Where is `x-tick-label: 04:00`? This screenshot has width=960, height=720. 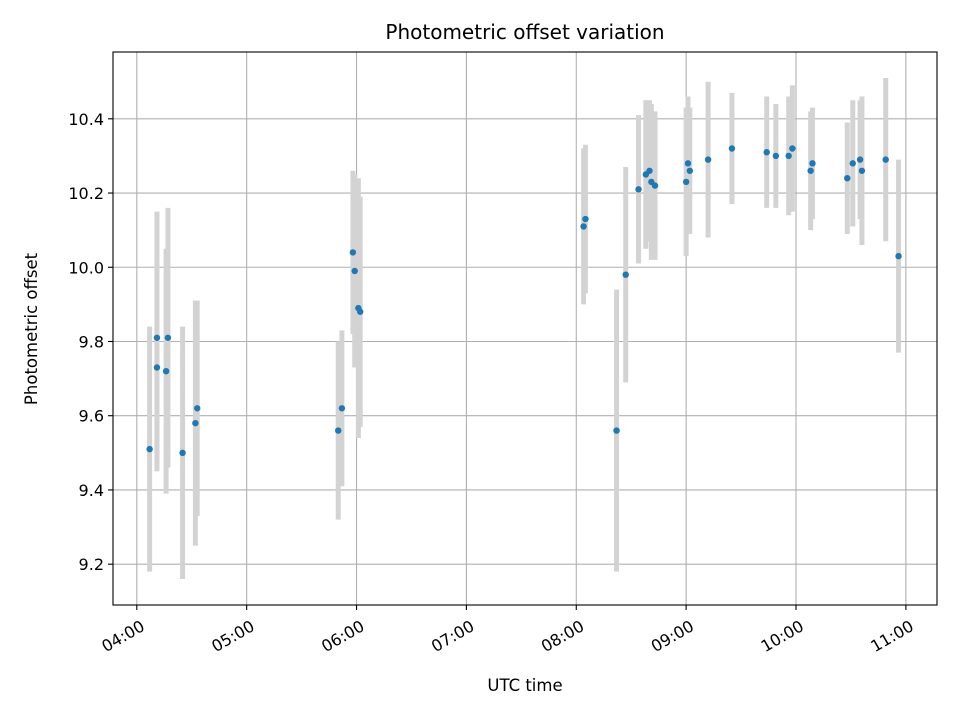
x-tick-label: 04:00 is located at coordinates (122, 636).